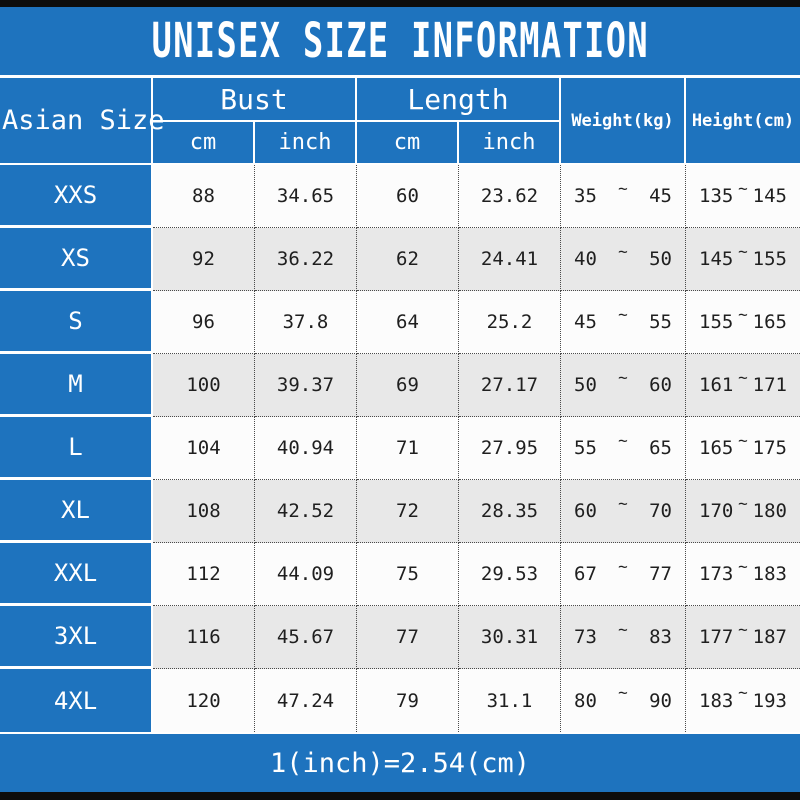 This screenshot has width=800, height=800. Describe the element at coordinates (716, 322) in the screenshot. I see `range-min: 155` at that location.